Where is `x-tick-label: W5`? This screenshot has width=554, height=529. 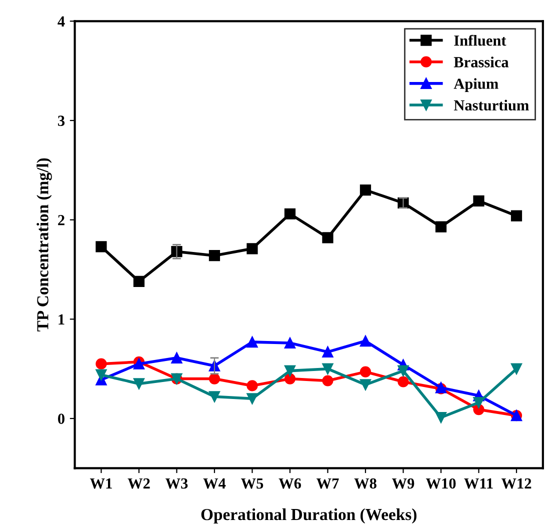
x-tick-label: W5 is located at coordinates (252, 483).